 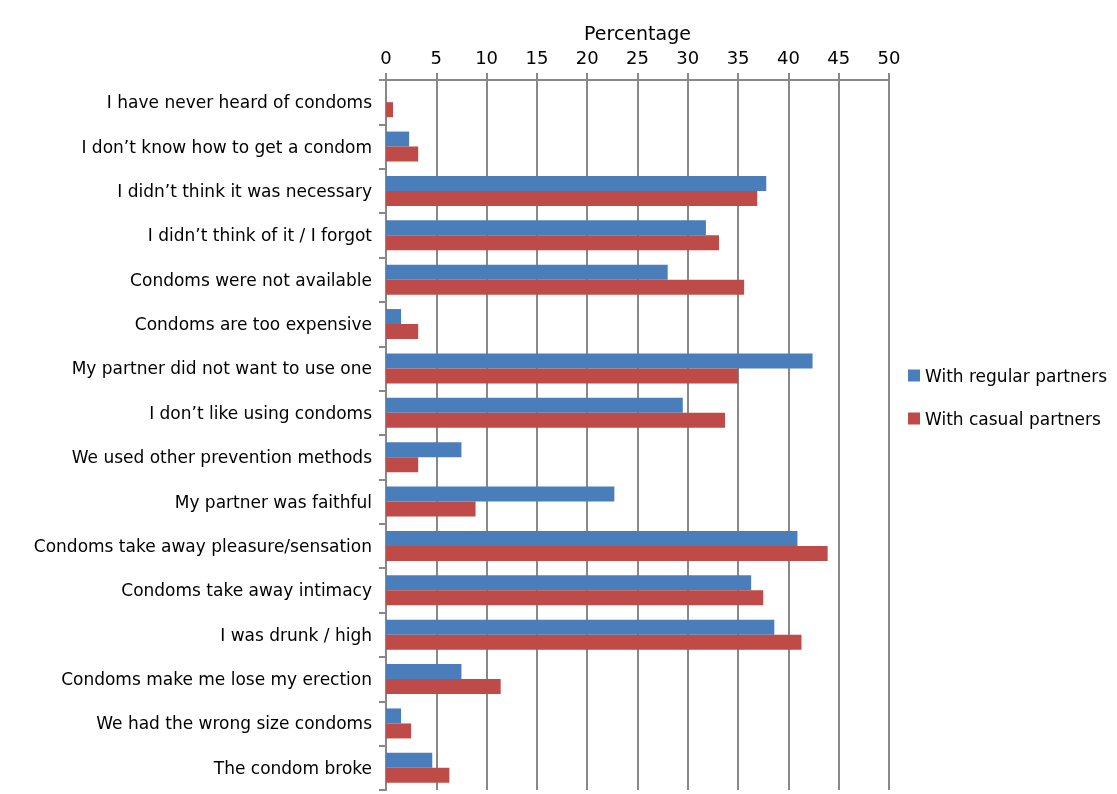 I want to click on x-tick-label: 50, so click(x=889, y=57).